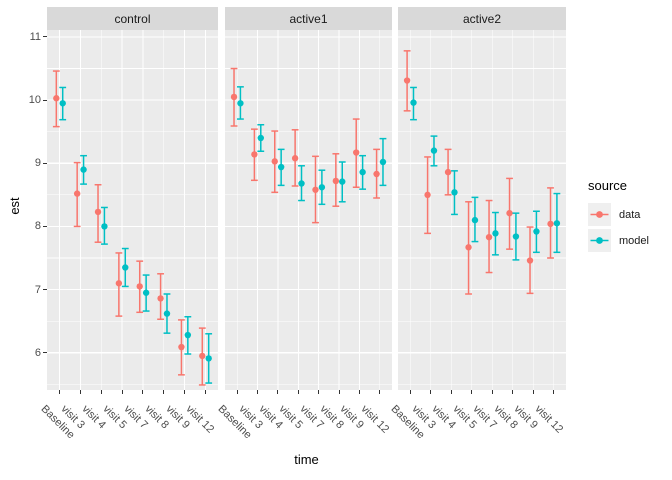  I want to click on y-axis-tick-label: 8, so click(37, 226).